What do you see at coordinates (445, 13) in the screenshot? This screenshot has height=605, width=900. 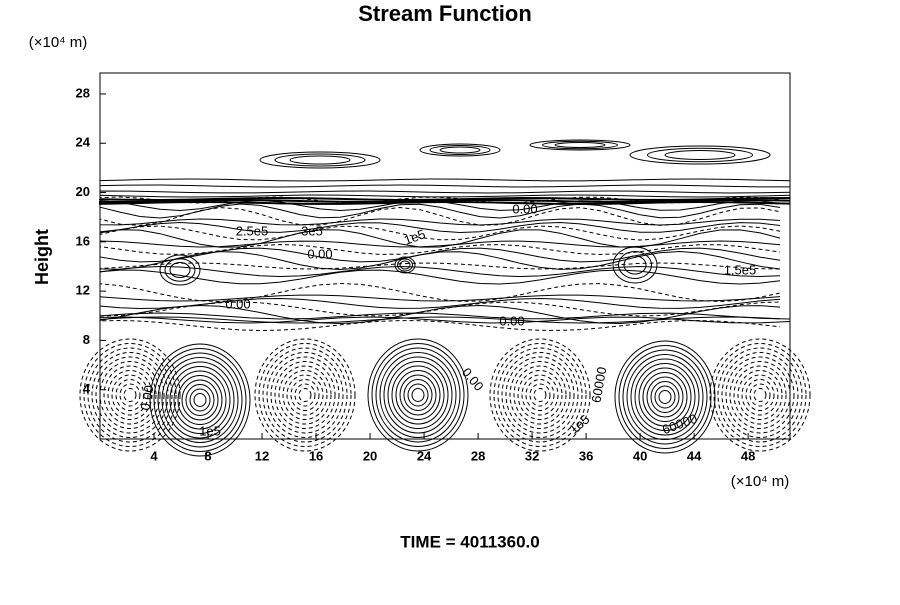 I see `chart-title: Stream Function` at bounding box center [445, 13].